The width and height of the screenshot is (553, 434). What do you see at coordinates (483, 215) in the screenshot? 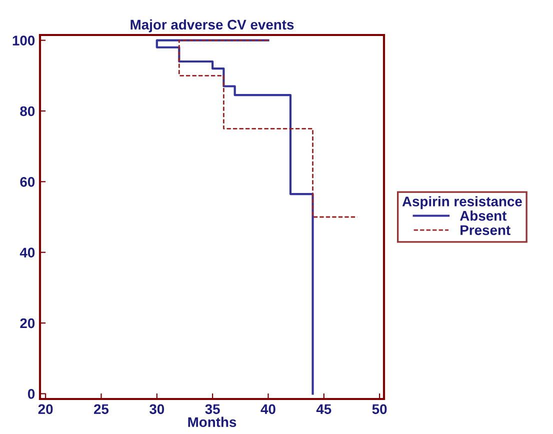
I see `legend-label: Absent` at bounding box center [483, 215].